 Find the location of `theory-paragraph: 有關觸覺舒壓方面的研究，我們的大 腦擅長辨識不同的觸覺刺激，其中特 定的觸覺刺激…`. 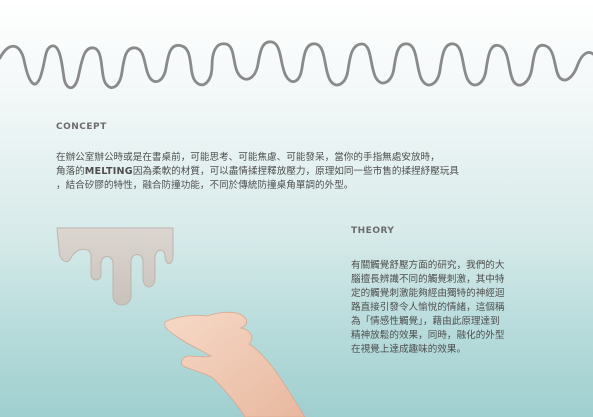

theory-paragraph: 有關觸覺舒壓方面的研究，我們的大 腦擅長辨識不同的觸覺刺激，其中特 定的觸覺刺激… is located at coordinates (453, 308).